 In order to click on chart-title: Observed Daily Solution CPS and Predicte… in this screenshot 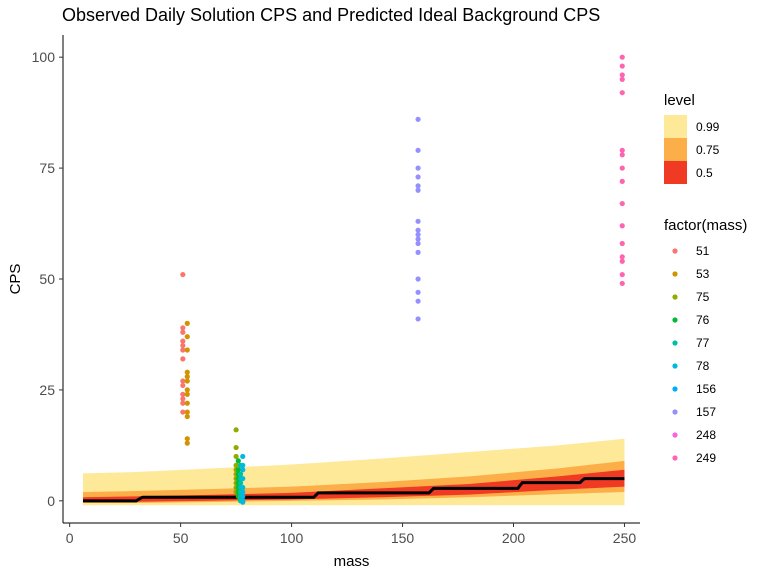, I will do `click(331, 15)`.